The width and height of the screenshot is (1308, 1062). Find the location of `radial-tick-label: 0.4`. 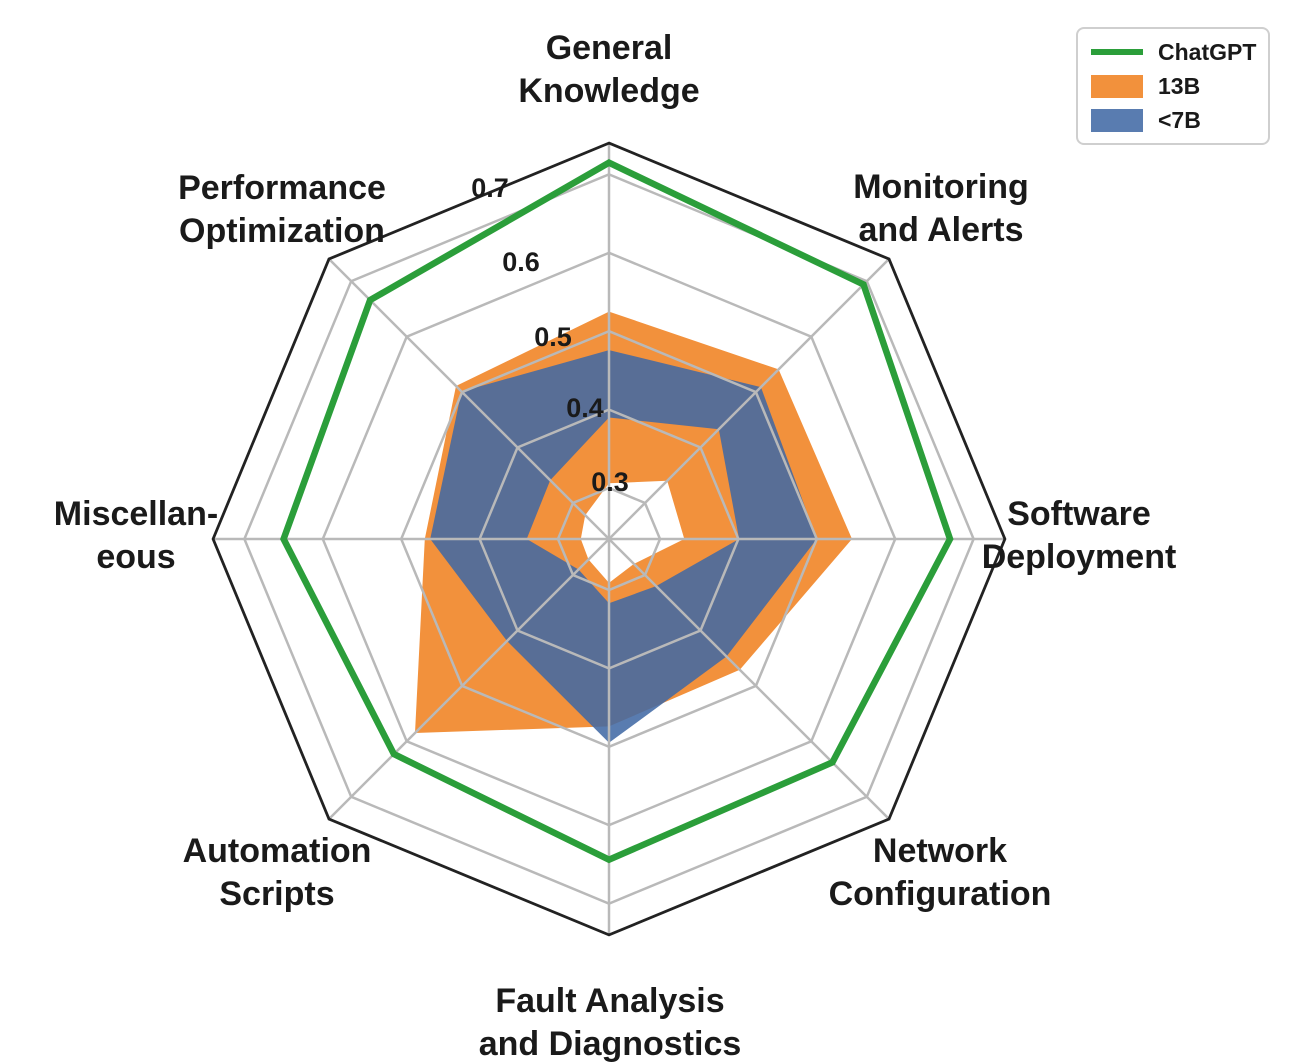

radial-tick-label: 0.4 is located at coordinates (585, 408).